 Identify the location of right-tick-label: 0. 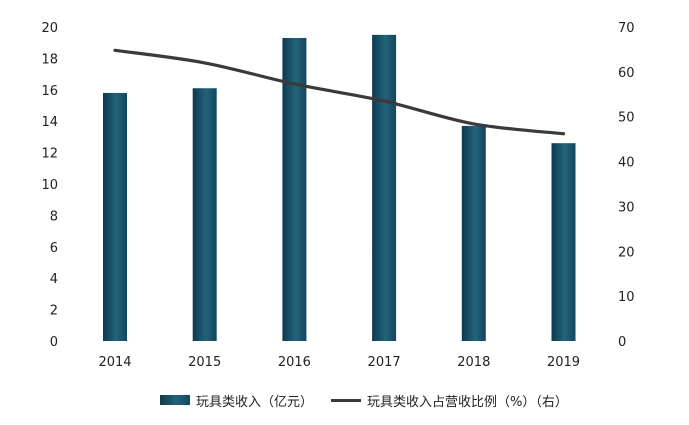
(622, 342).